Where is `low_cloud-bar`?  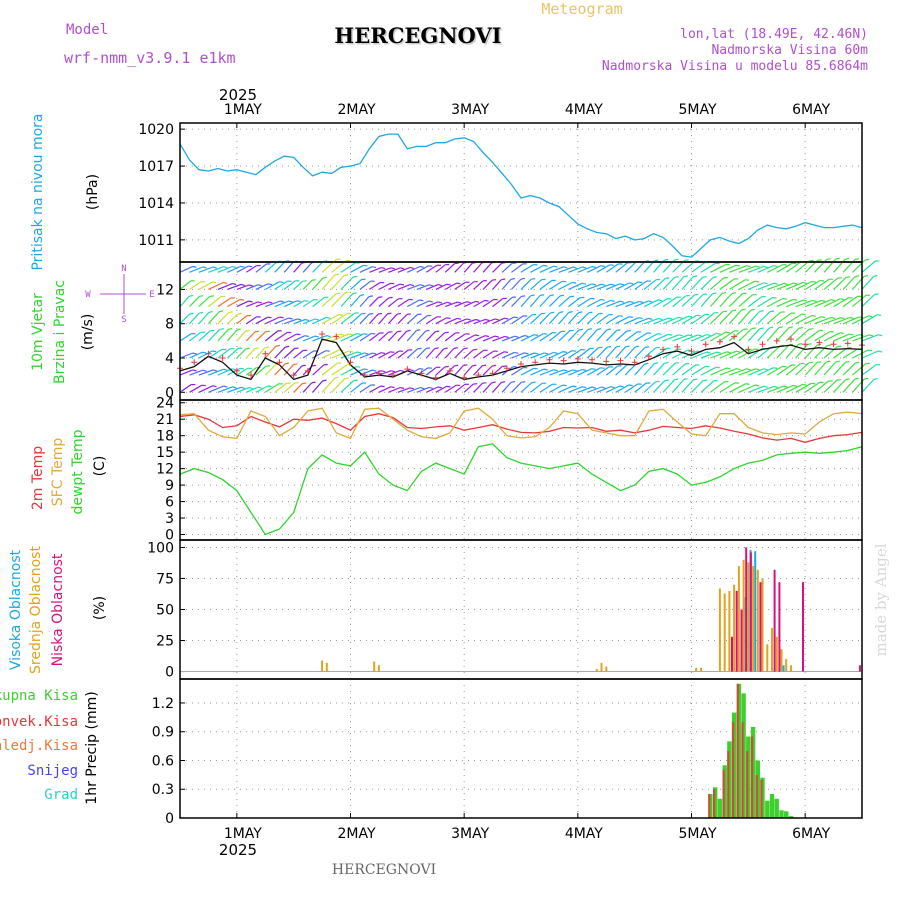 low_cloud-bar is located at coordinates (760, 627).